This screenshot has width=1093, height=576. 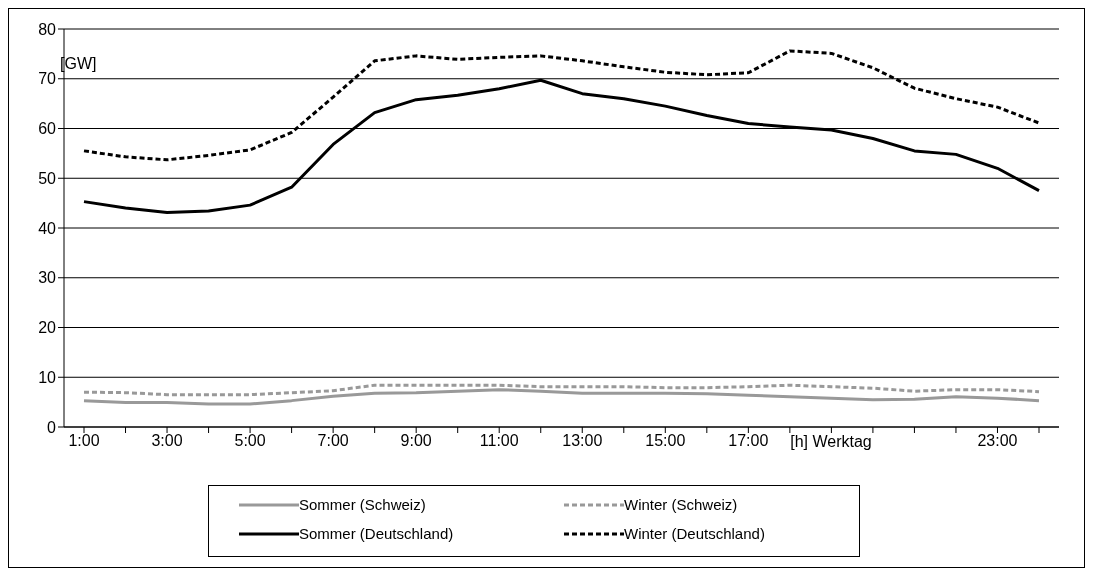 What do you see at coordinates (681, 504) in the screenshot?
I see `legend-label: Winter (Schweiz)` at bounding box center [681, 504].